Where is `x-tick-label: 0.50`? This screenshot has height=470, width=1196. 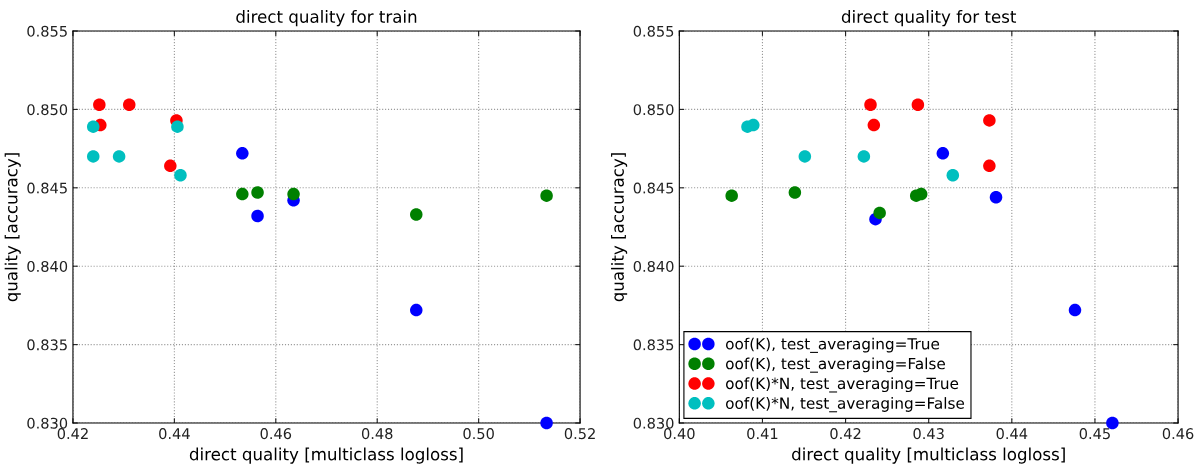
x-tick-label: 0.50 is located at coordinates (478, 434).